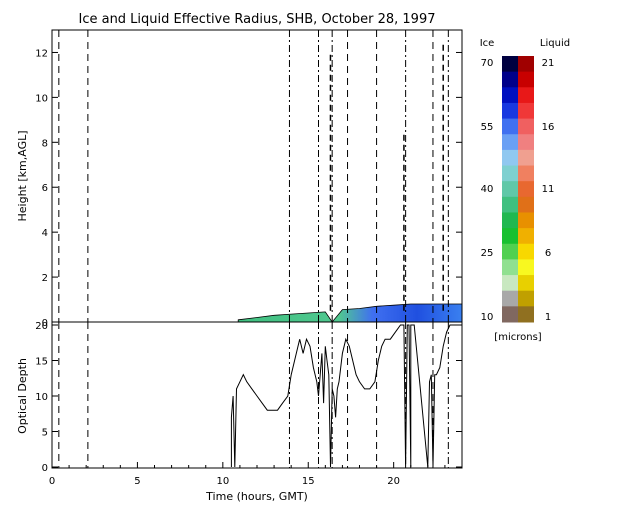 This screenshot has height=512, width=640. I want to click on colorbar-ice-tick: 25, so click(487, 253).